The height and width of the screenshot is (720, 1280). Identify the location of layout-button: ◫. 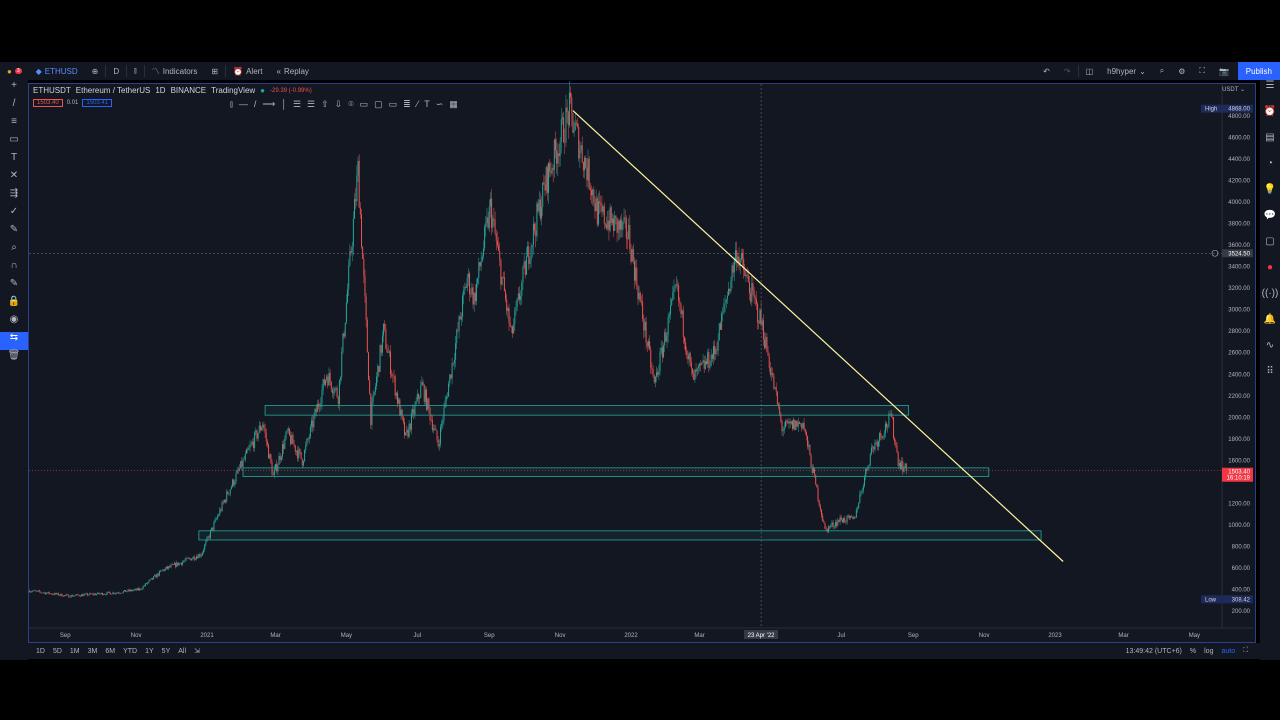
(1090, 71).